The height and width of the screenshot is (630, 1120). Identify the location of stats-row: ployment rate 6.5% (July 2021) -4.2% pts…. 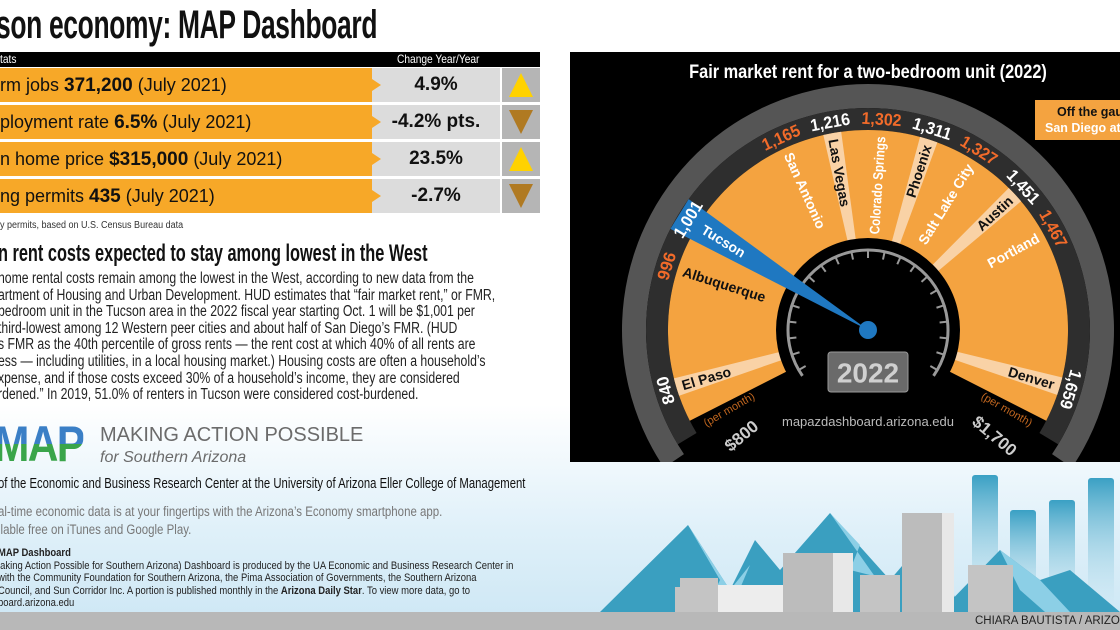
(270, 122).